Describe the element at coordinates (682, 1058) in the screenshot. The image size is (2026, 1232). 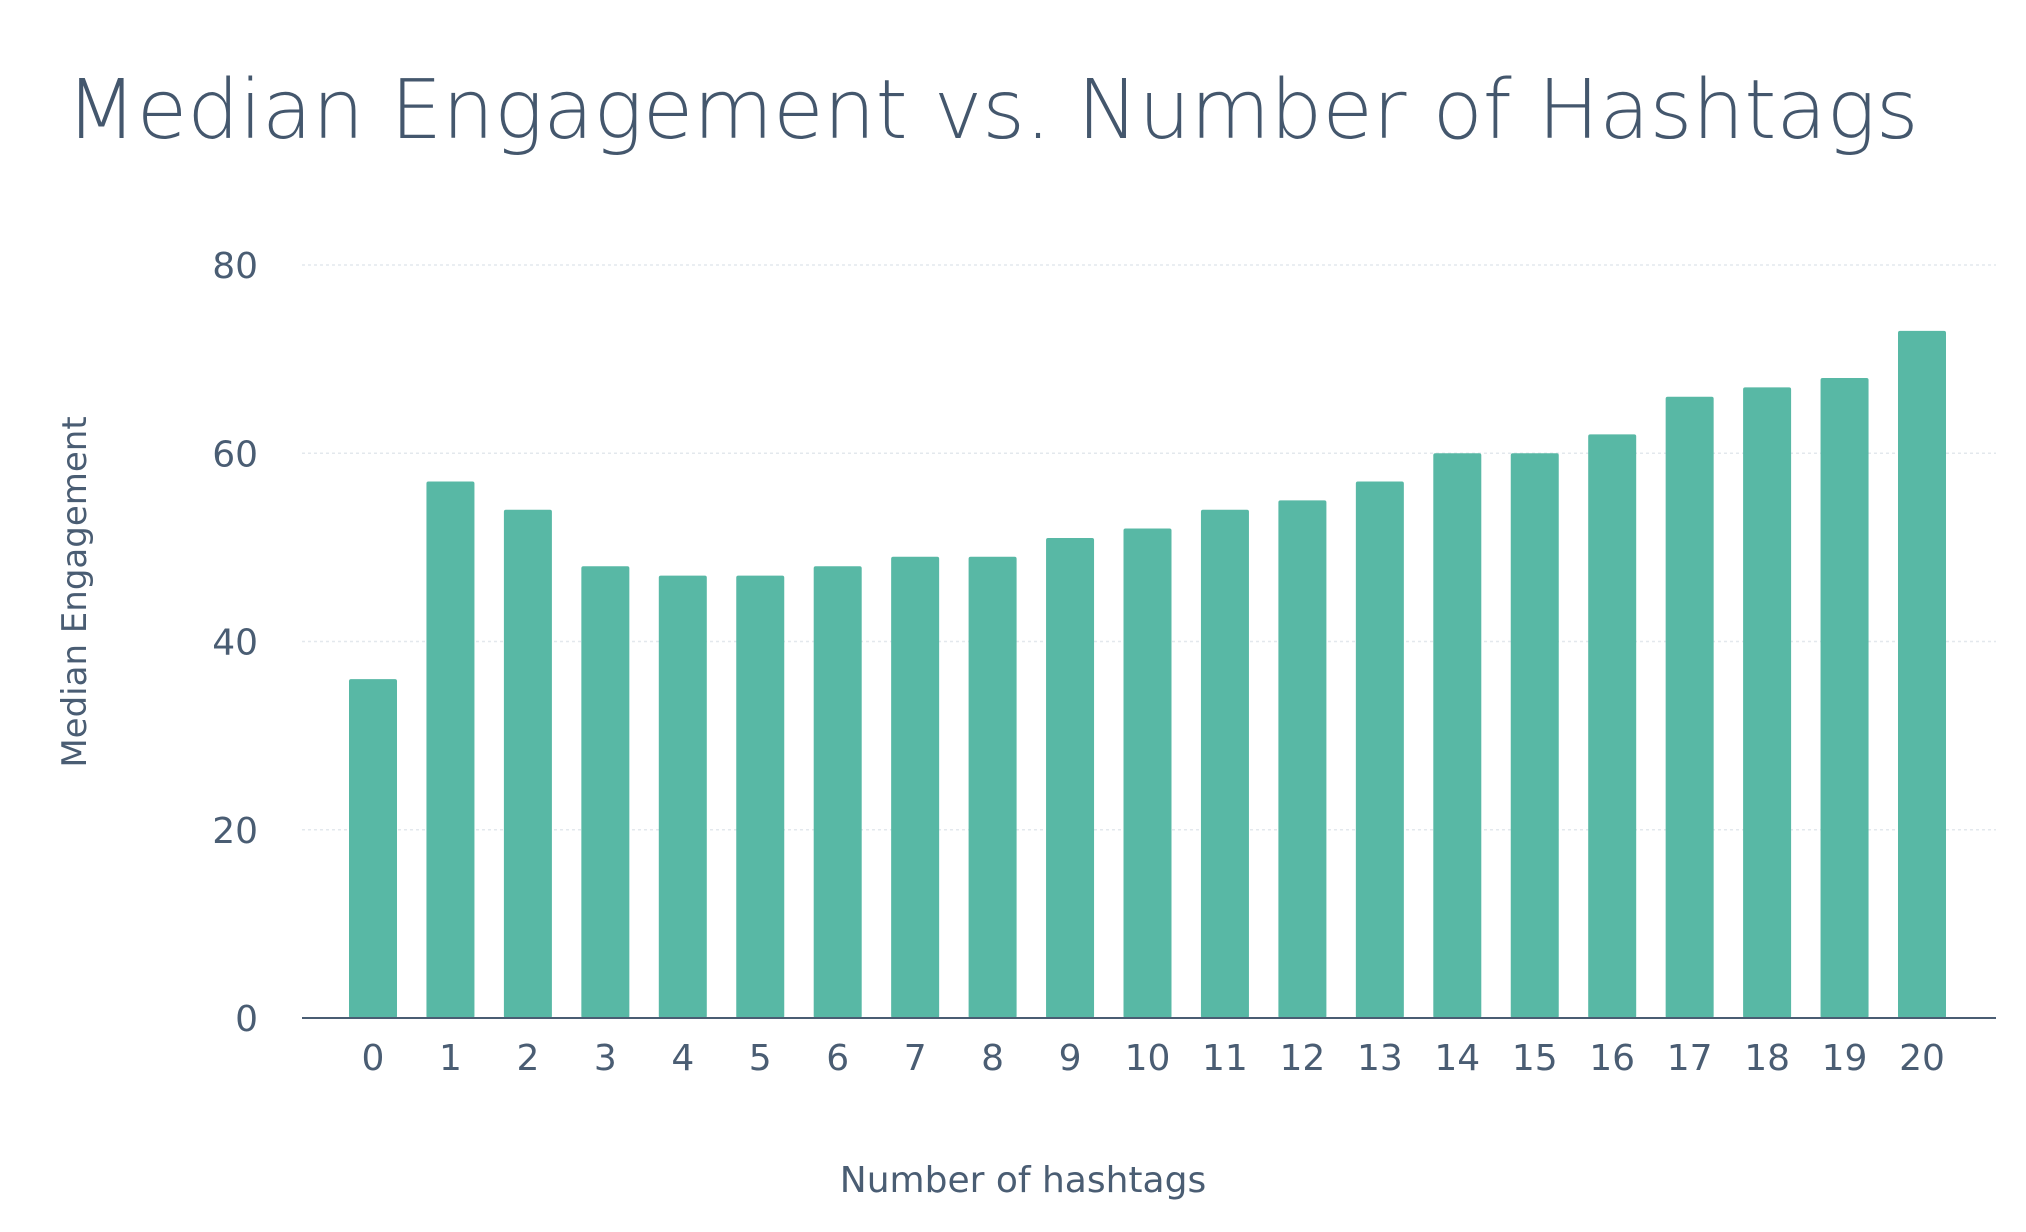
I see `x-tick-label: 4` at that location.